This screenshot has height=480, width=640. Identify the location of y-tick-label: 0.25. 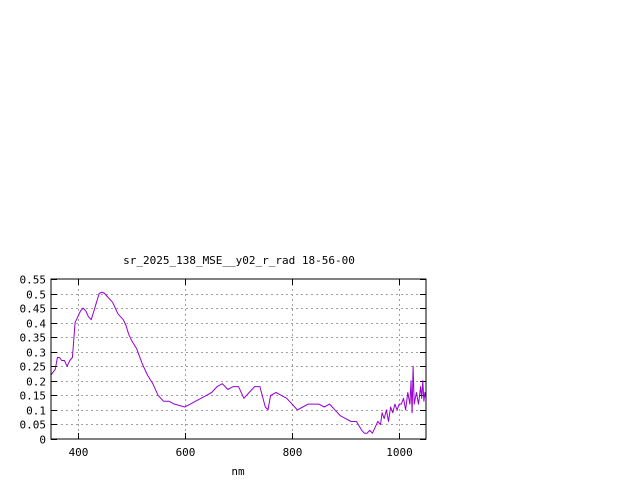
(33, 367).